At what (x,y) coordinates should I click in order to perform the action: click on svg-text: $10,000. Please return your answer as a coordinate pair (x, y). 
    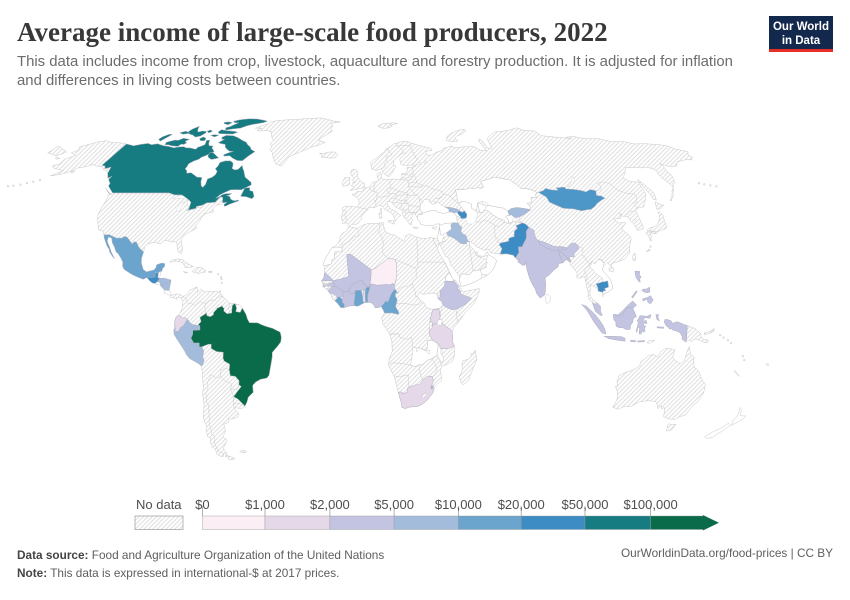
    Looking at the image, I should click on (458, 504).